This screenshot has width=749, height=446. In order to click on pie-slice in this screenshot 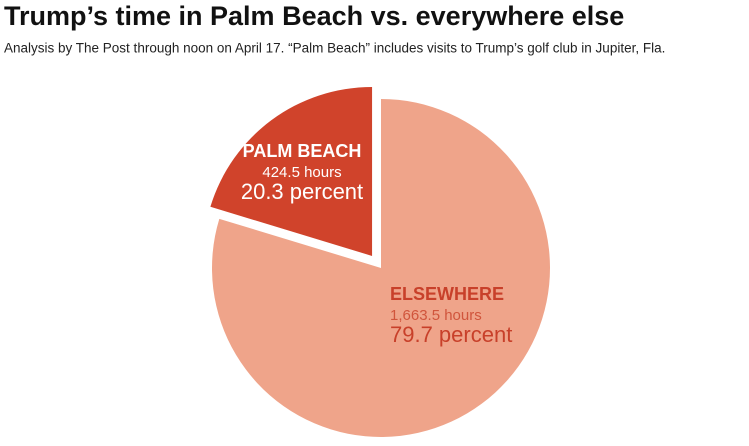, I will do `click(291, 171)`.